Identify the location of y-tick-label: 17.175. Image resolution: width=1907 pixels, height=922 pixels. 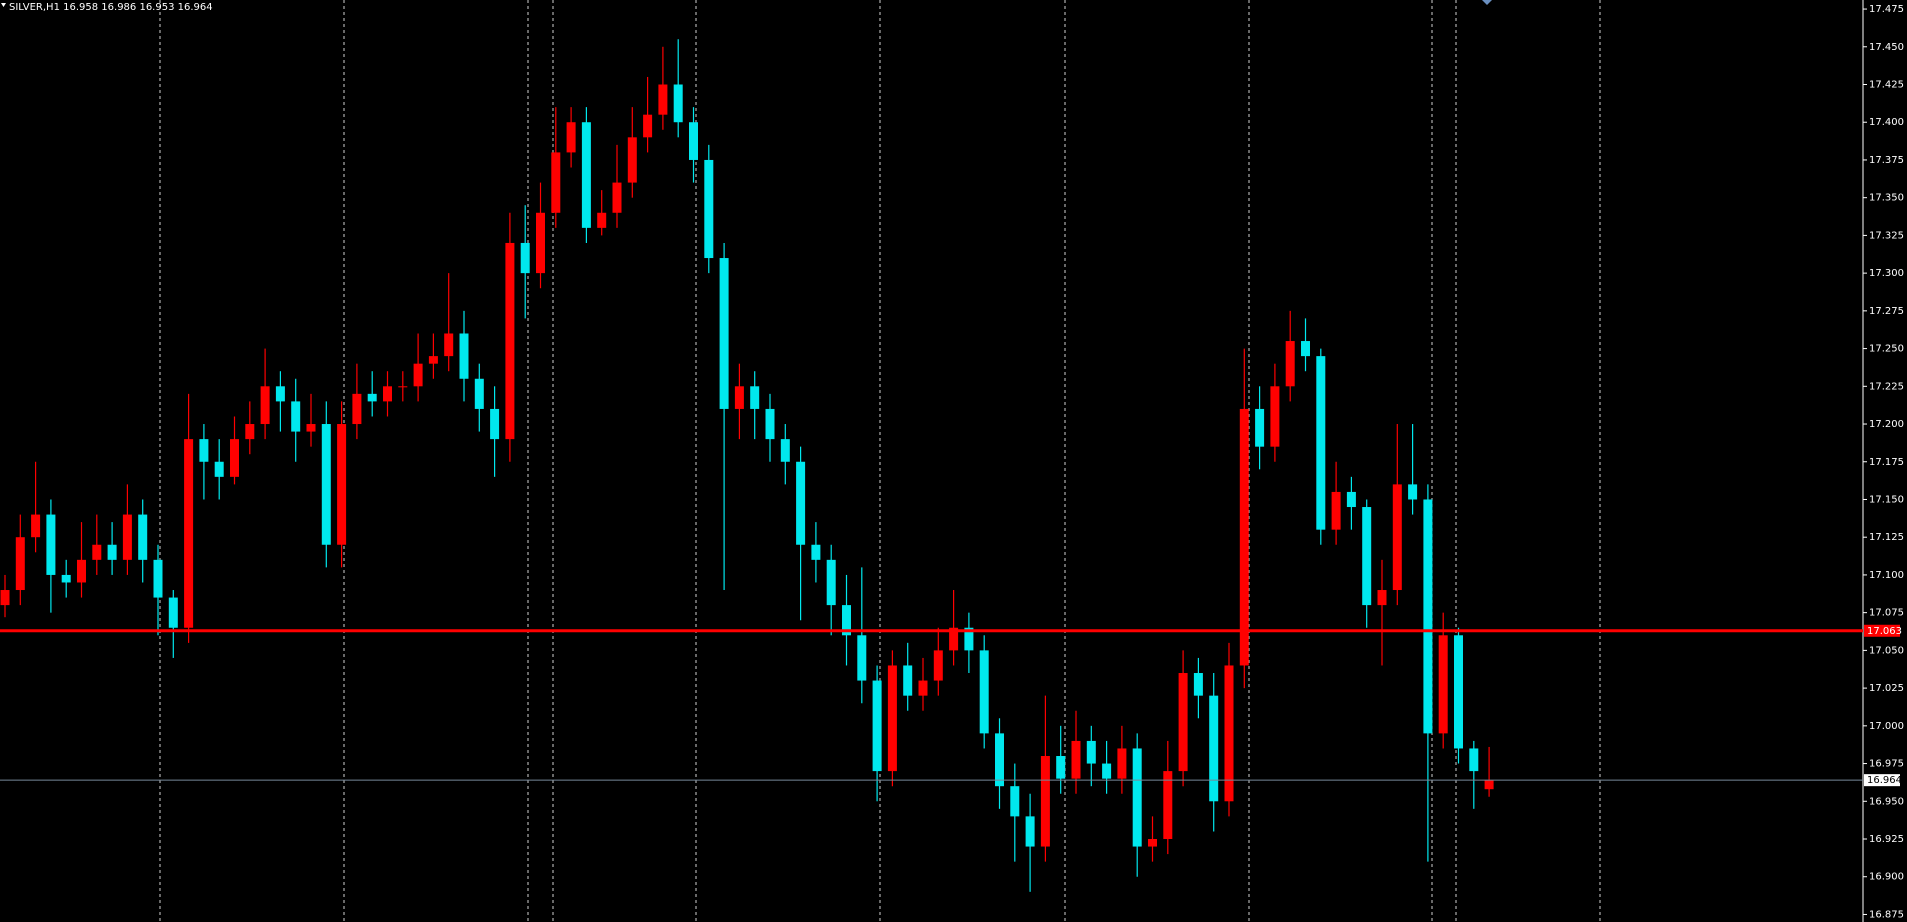
(1886, 462).